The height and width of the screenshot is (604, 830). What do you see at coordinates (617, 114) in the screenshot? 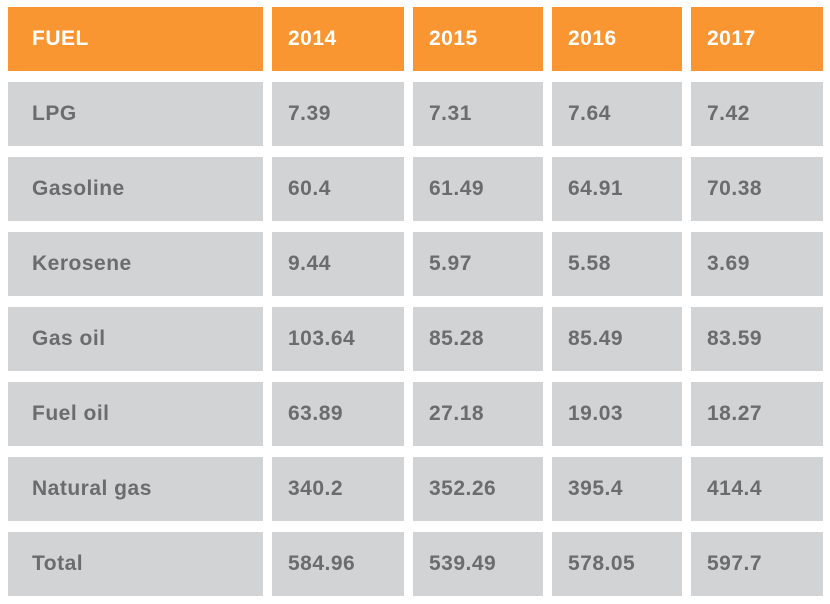
I see `value-cell: 7.64` at bounding box center [617, 114].